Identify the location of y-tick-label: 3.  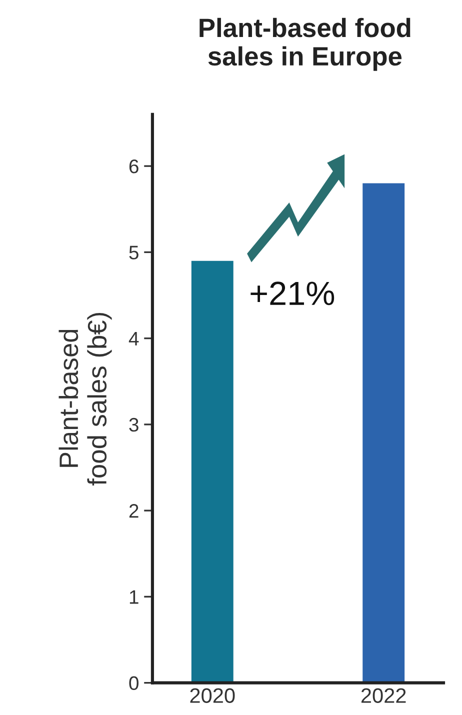
(133, 425).